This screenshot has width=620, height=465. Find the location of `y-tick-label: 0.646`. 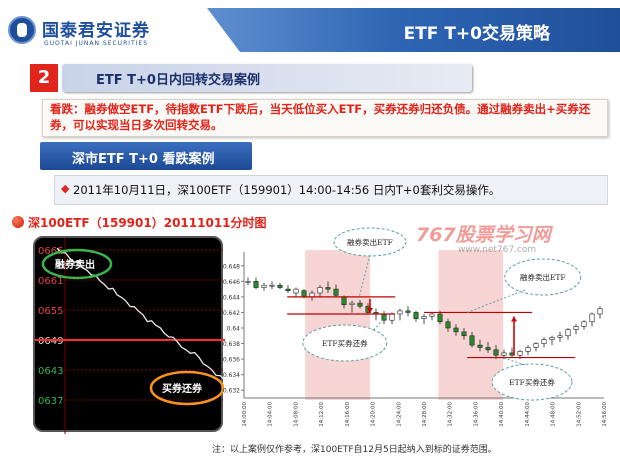

y-tick-label: 0.646 is located at coordinates (231, 282).